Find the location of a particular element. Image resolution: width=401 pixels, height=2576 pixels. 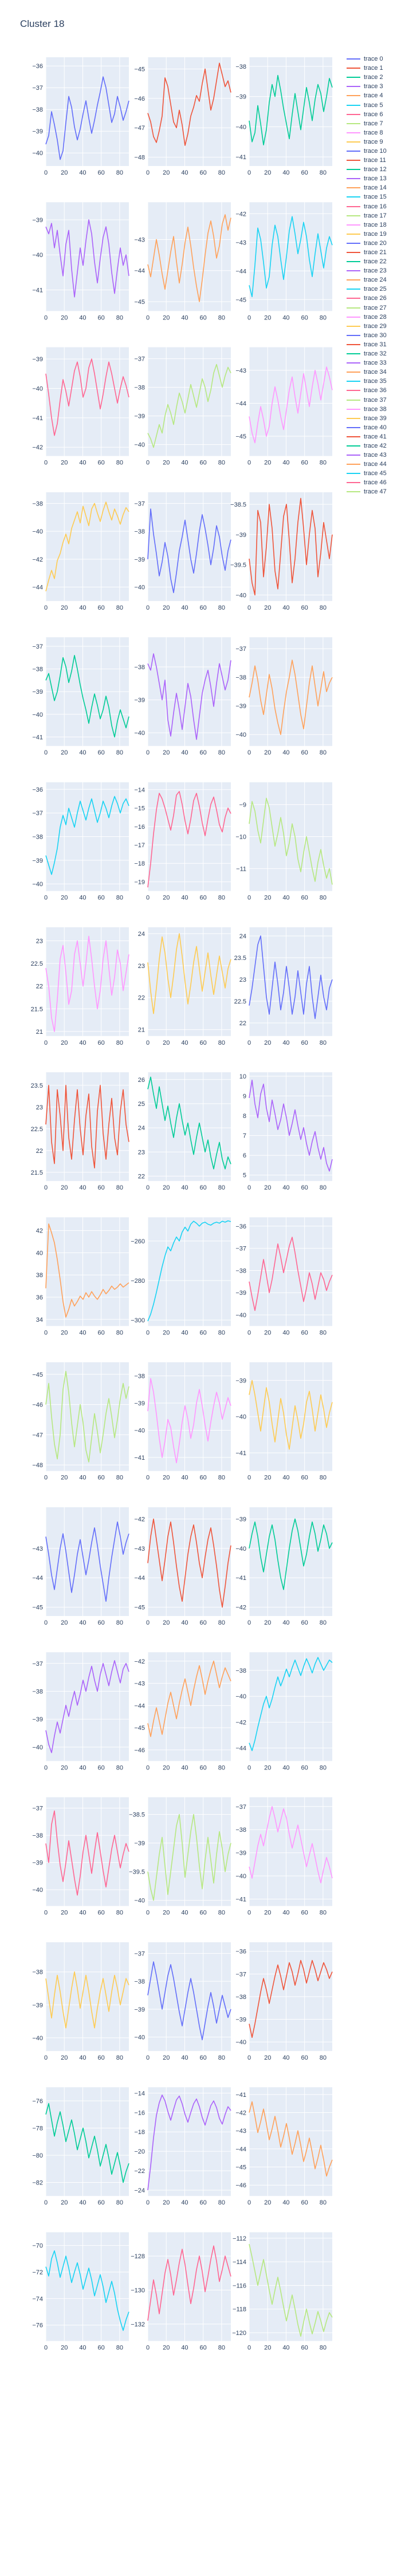

y-tick-label: −280 is located at coordinates (138, 1281).